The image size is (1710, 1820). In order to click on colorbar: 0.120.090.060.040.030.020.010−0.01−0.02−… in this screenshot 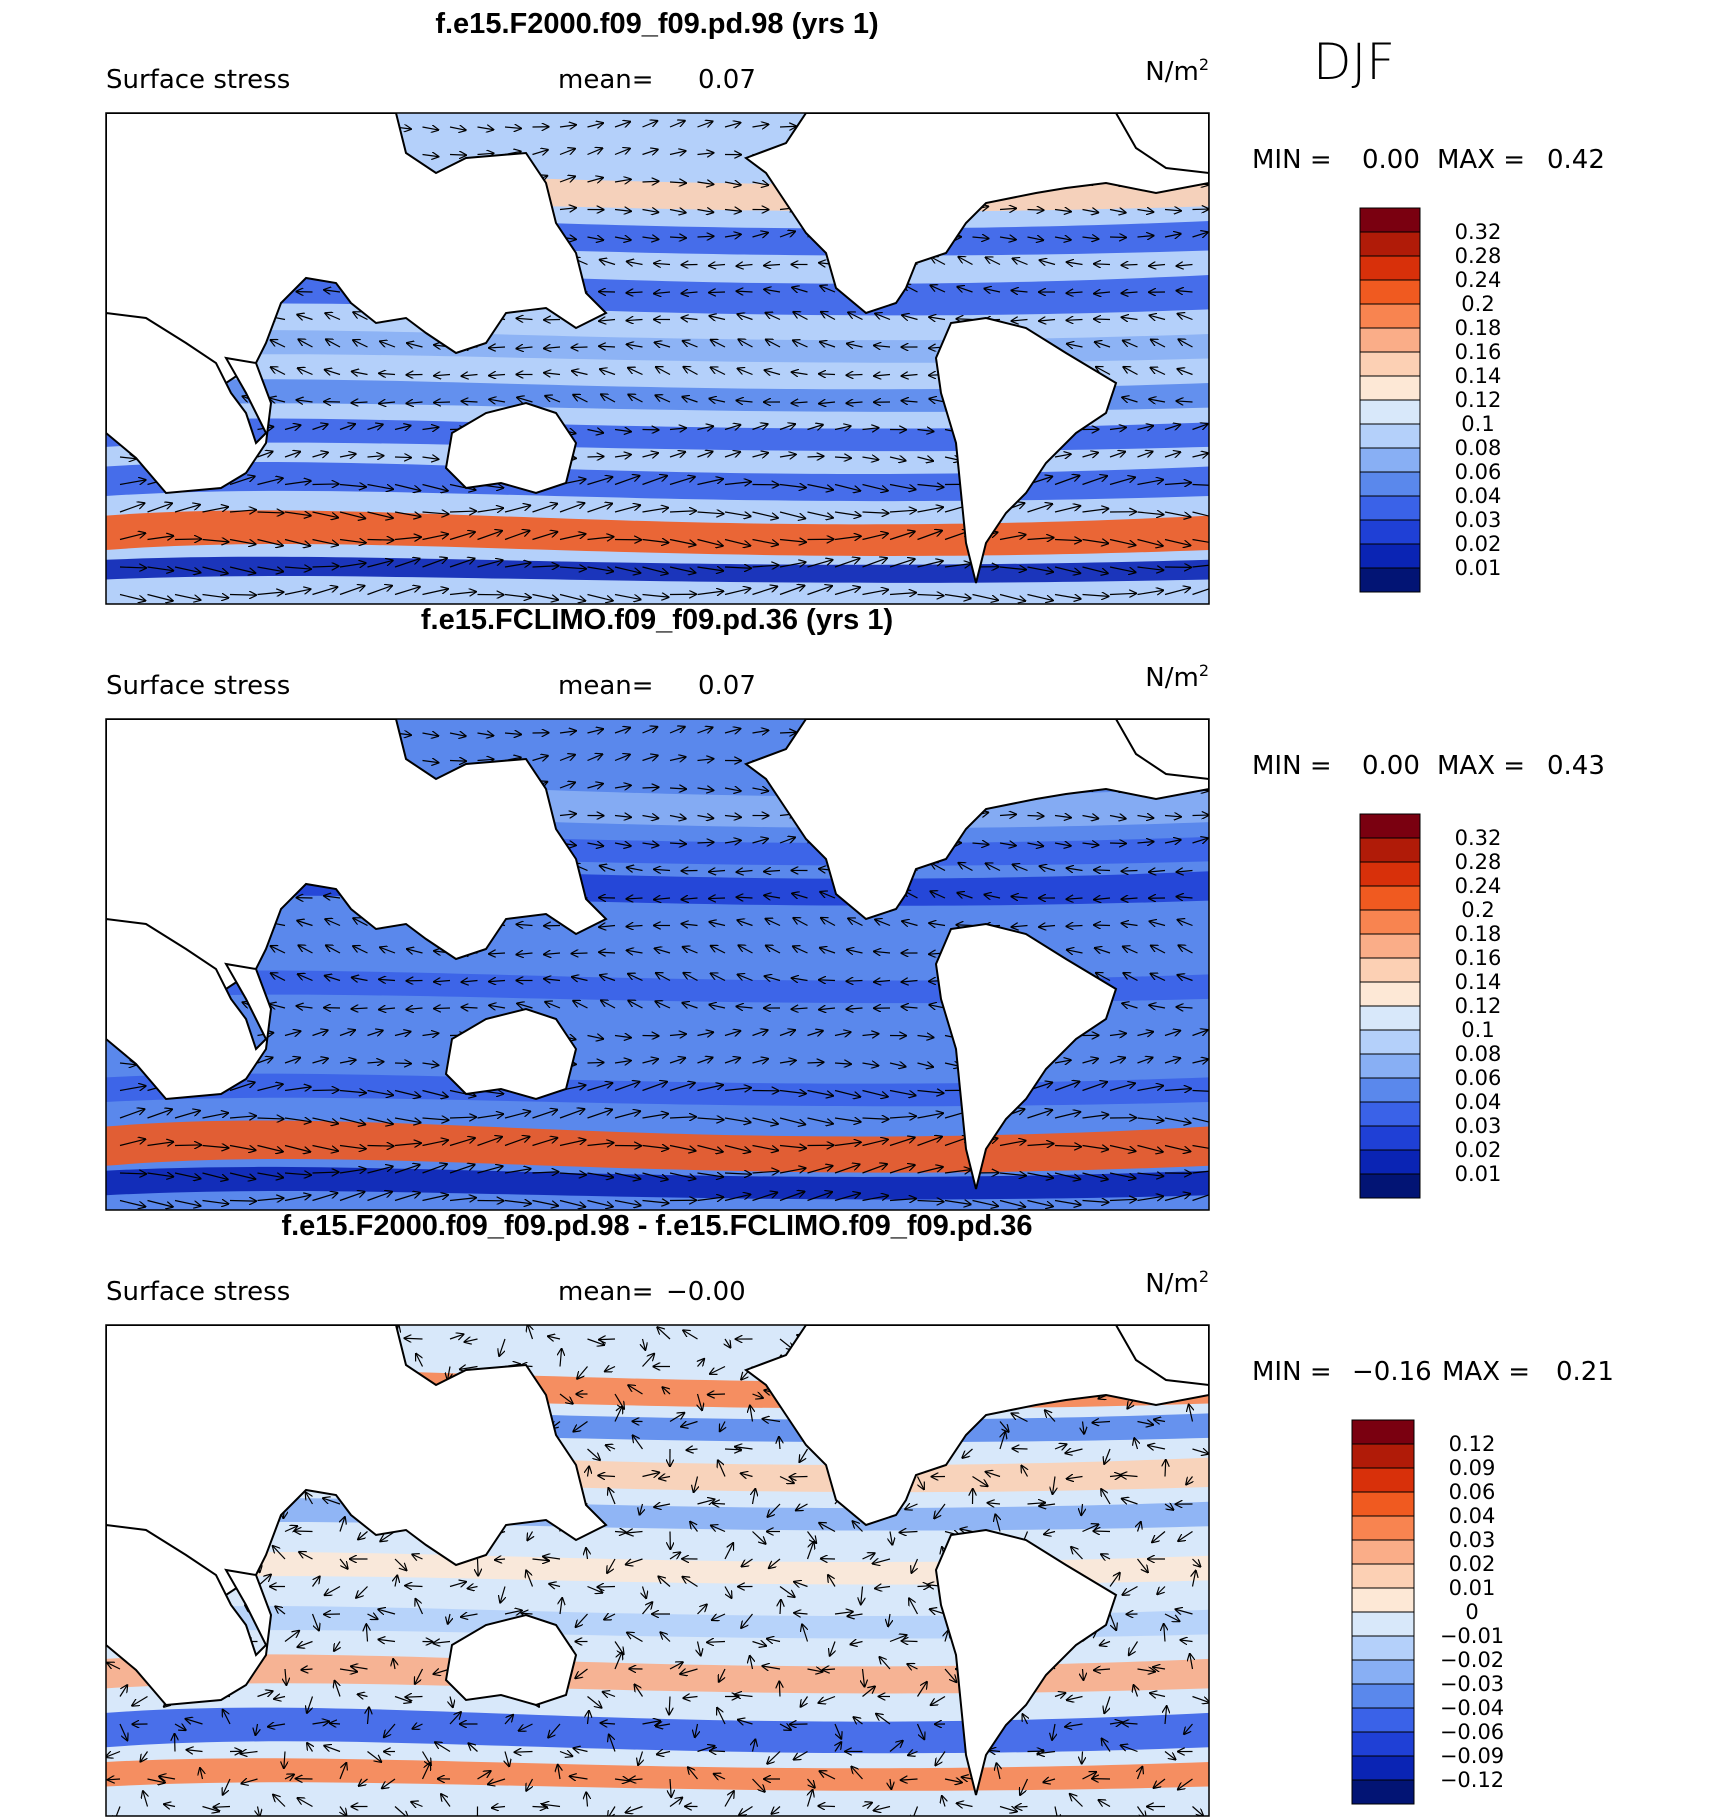, I will do `click(1427, 1612)`.